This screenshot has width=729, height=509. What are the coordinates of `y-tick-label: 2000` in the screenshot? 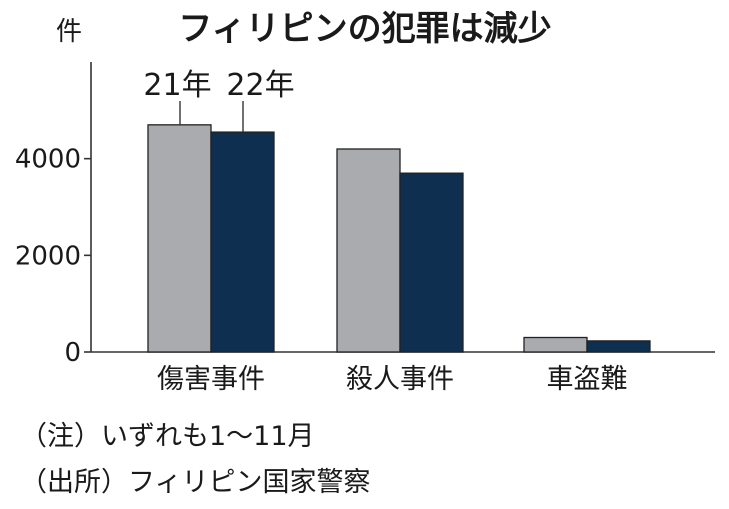 It's located at (48, 256).